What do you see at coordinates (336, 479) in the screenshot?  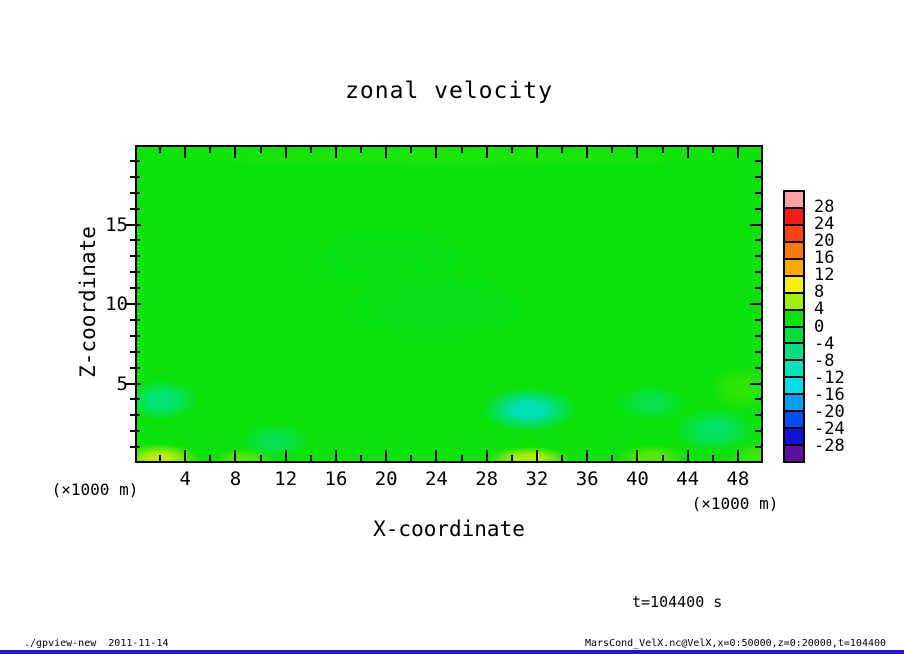 I see `x-tick-label-16: 16` at bounding box center [336, 479].